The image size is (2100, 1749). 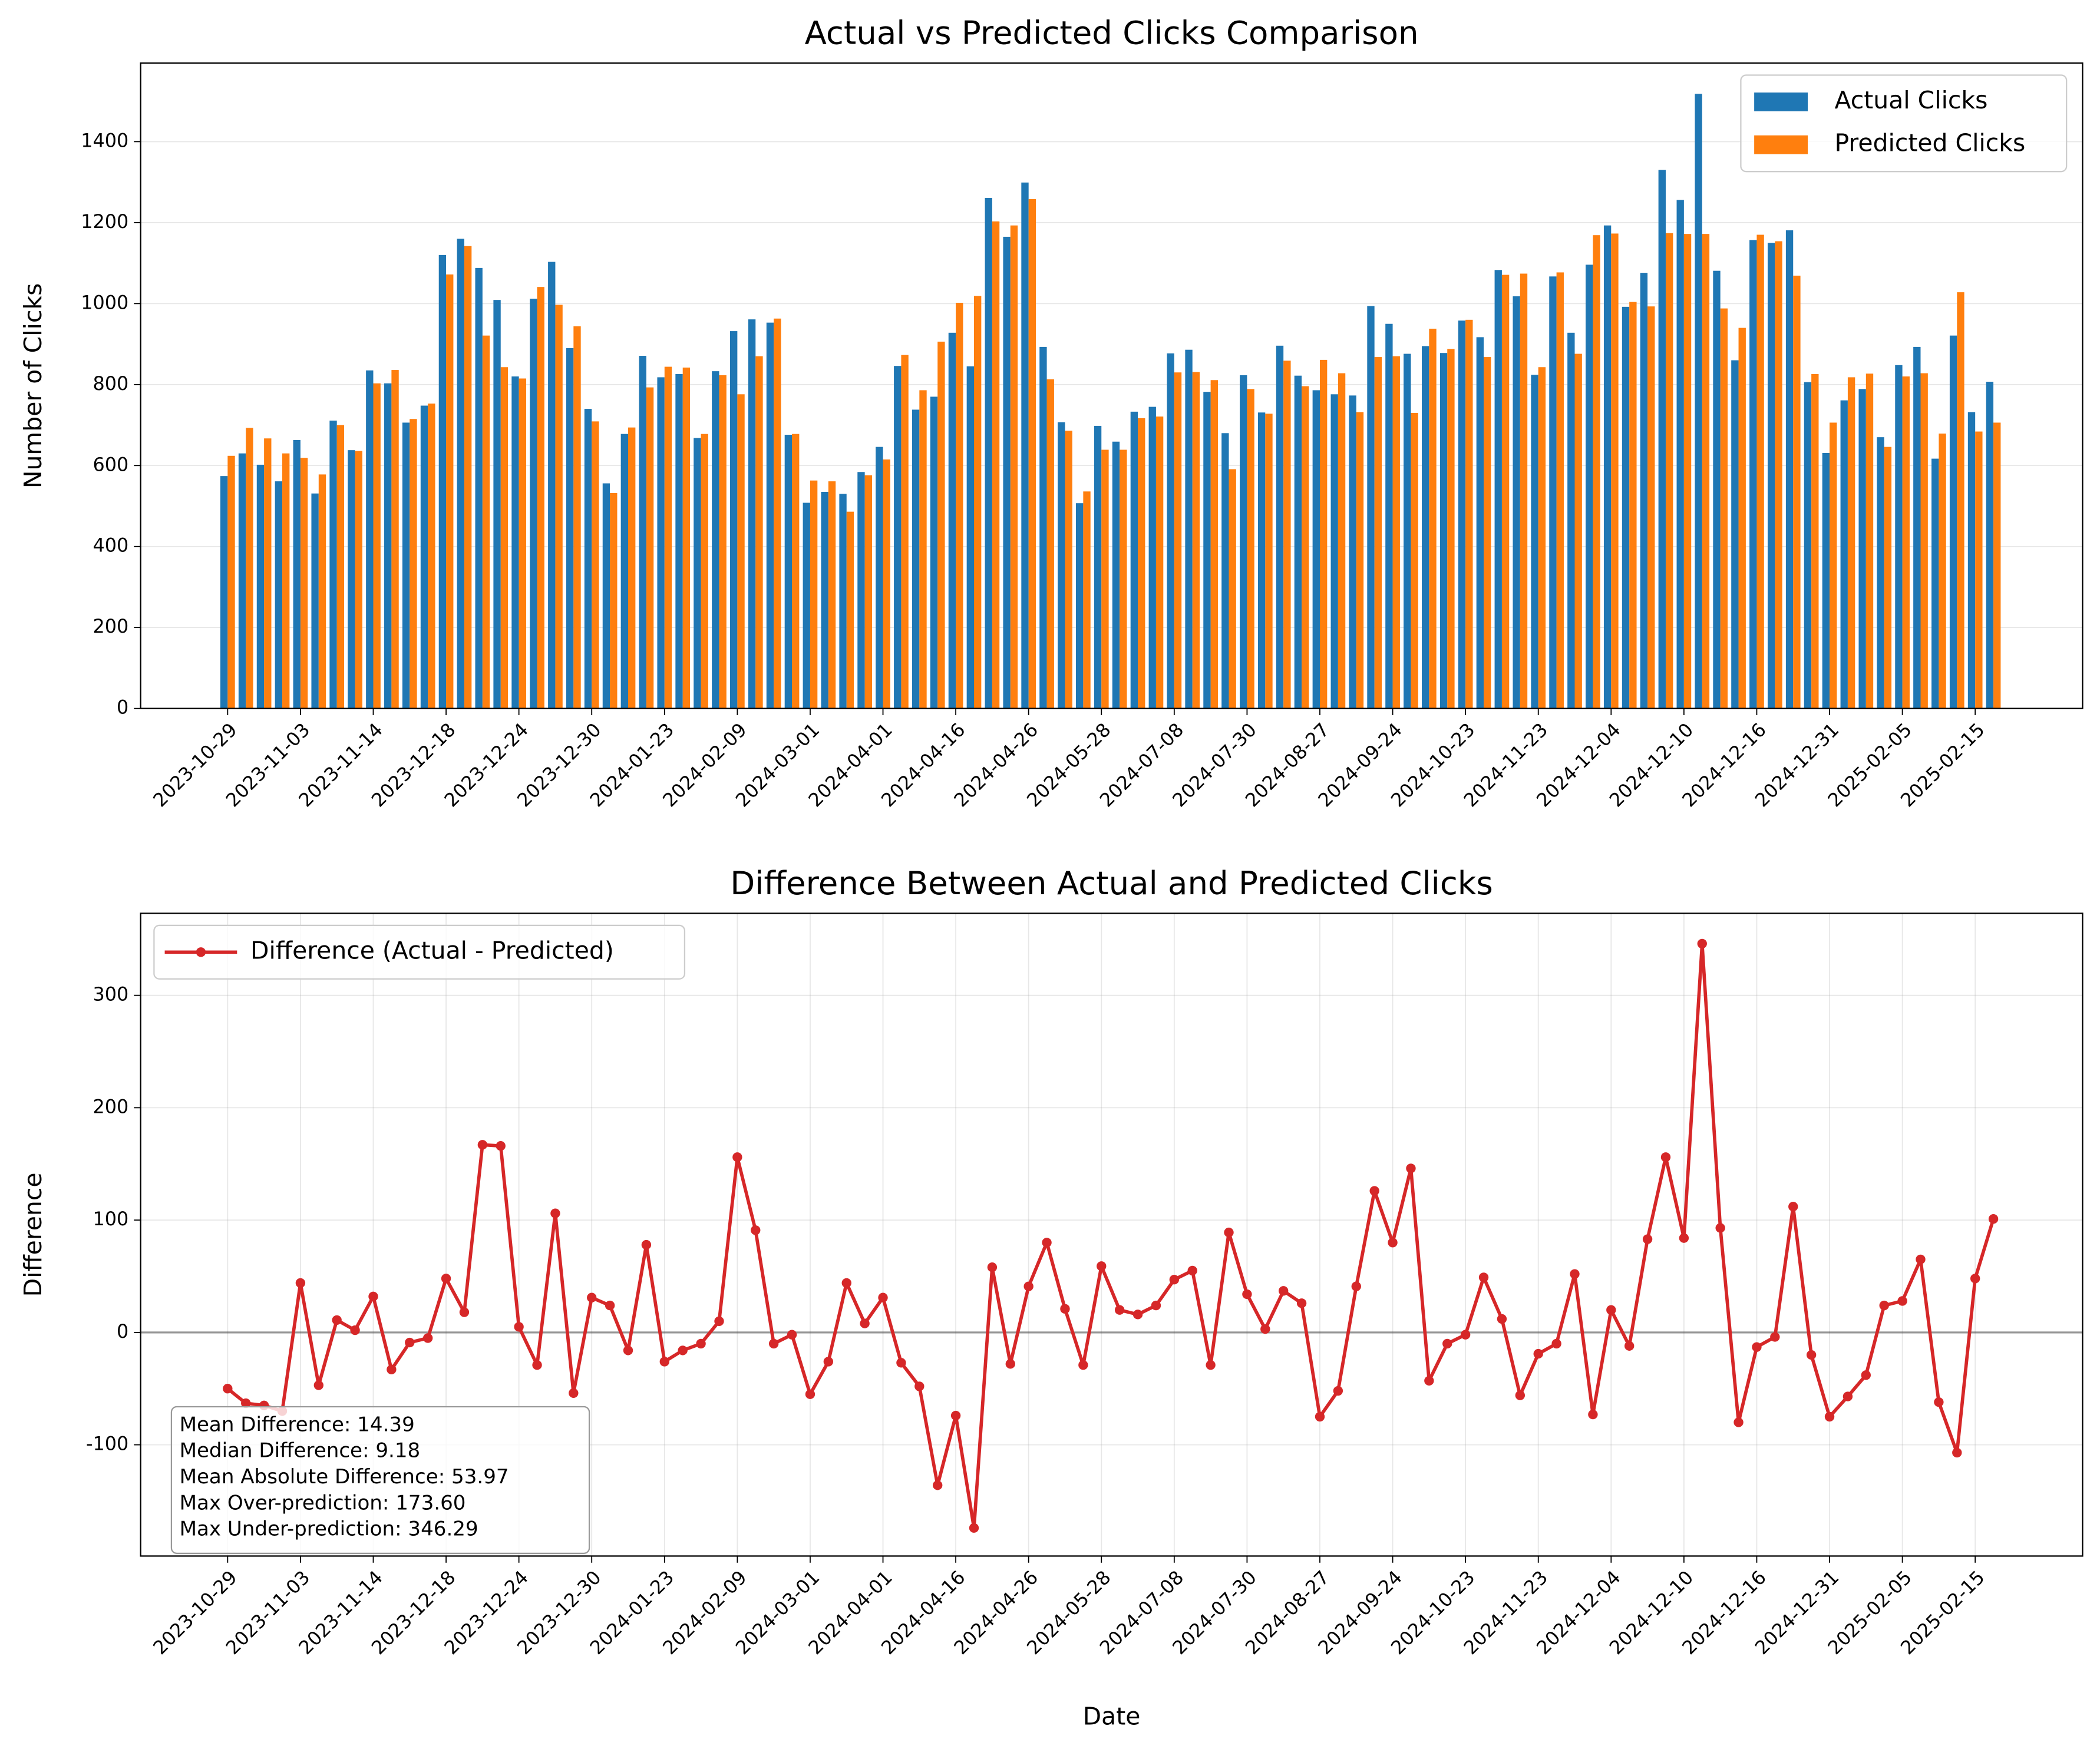 I want to click on legend-swatch, so click(x=1781, y=101).